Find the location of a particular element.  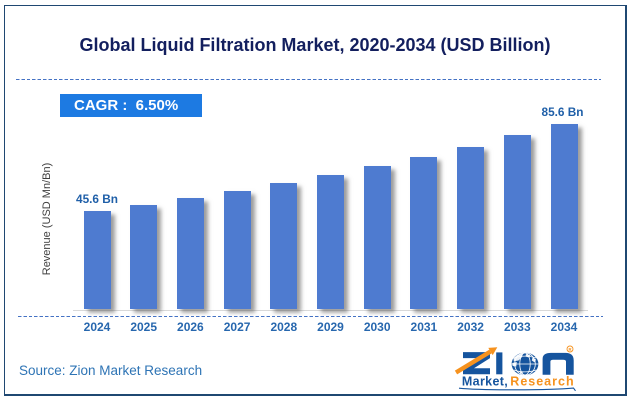

svg-text: Market, is located at coordinates (485, 382).